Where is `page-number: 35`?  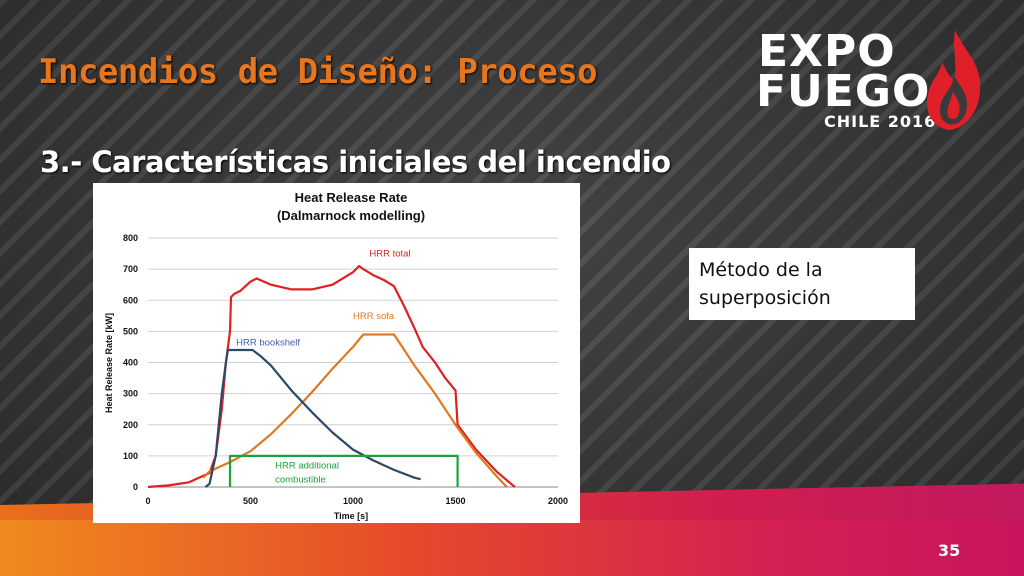
page-number: 35 is located at coordinates (949, 550).